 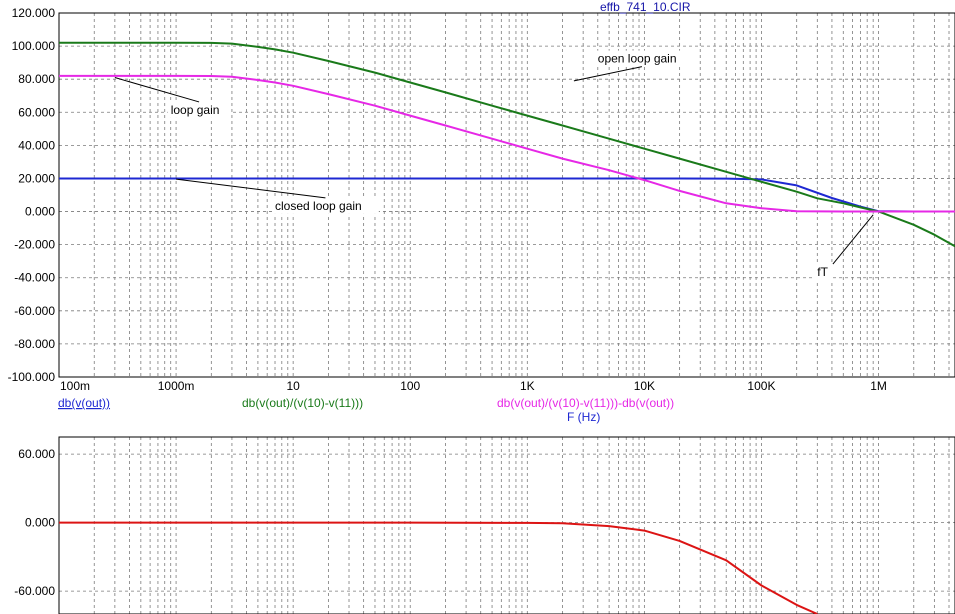 I want to click on y-tick-label: -100.000, so click(x=32, y=377).